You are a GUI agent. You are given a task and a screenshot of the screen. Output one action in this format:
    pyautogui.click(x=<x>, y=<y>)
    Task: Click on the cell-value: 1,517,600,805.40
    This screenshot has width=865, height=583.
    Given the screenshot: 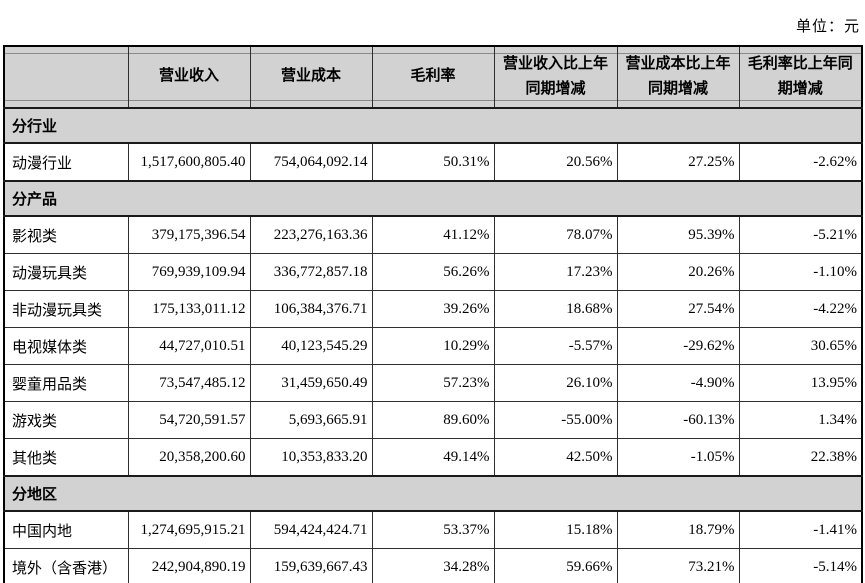 What is the action you would take?
    pyautogui.click(x=189, y=162)
    